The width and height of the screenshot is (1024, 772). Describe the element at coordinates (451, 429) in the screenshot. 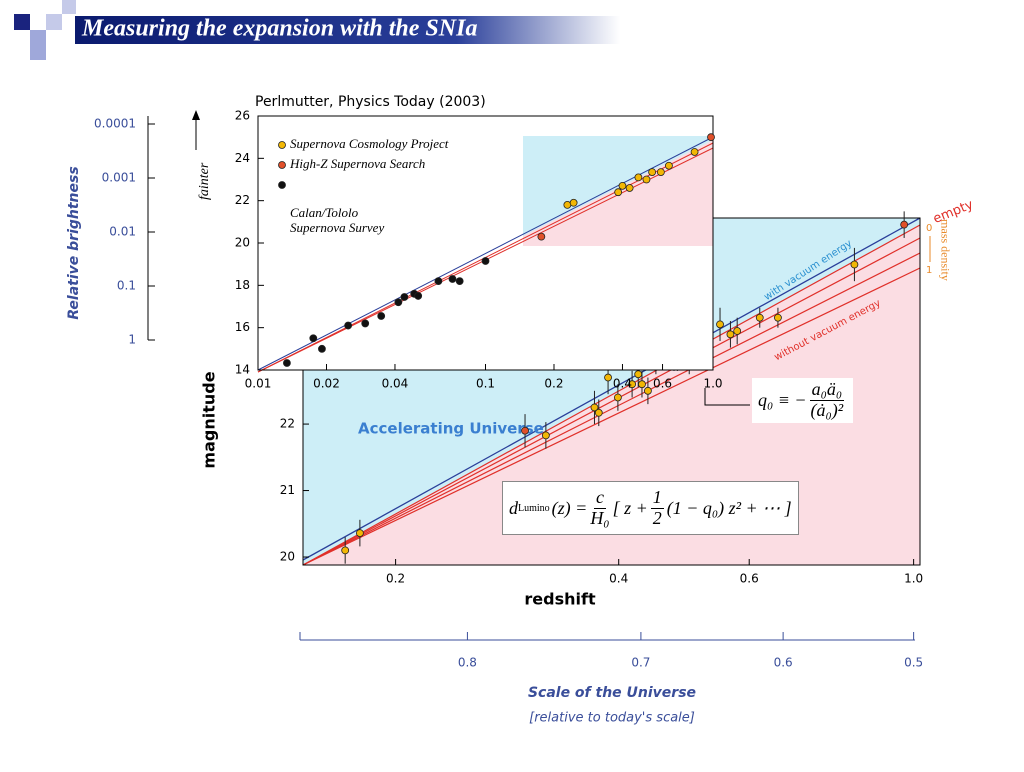

I see `region-label: Accelerating Universe` at that location.